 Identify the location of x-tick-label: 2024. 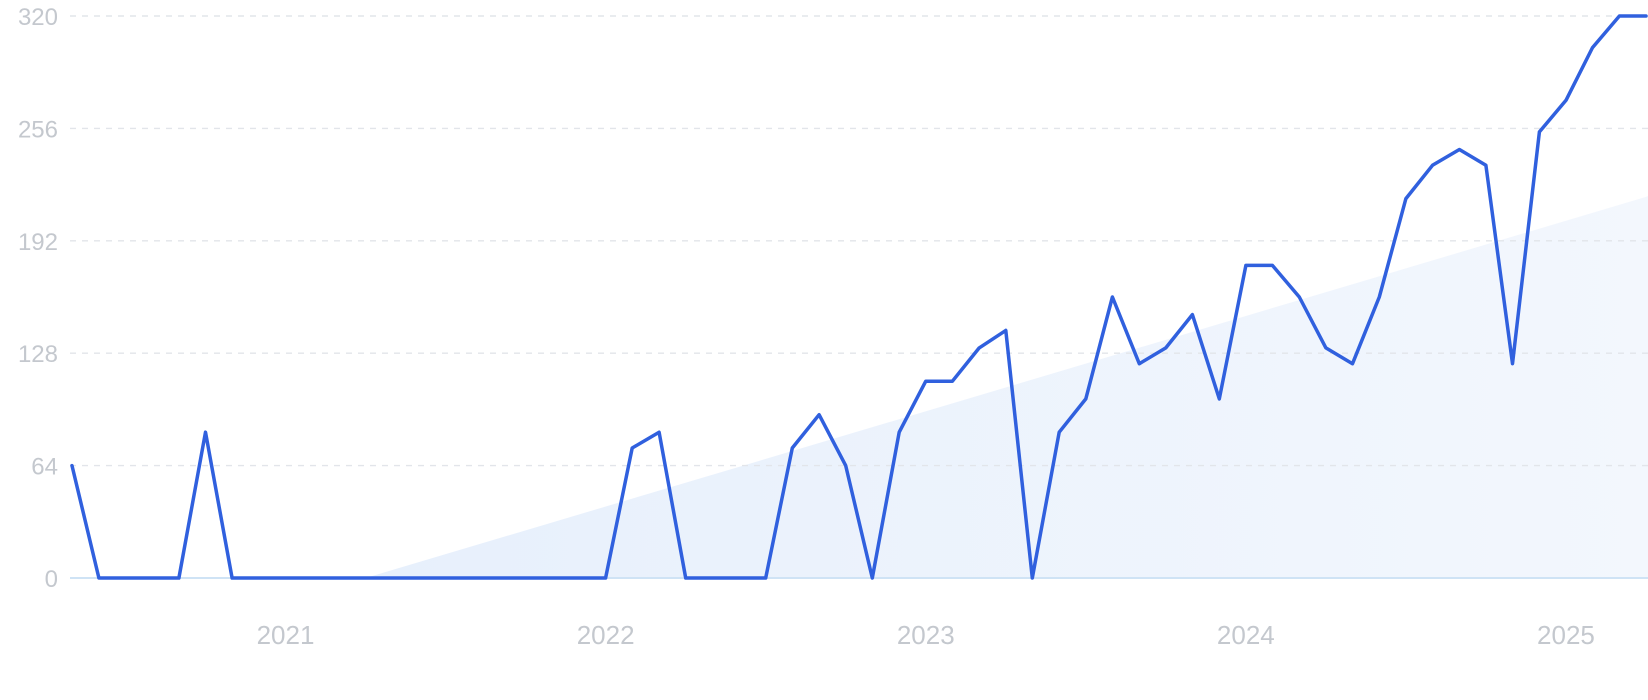
(1246, 635).